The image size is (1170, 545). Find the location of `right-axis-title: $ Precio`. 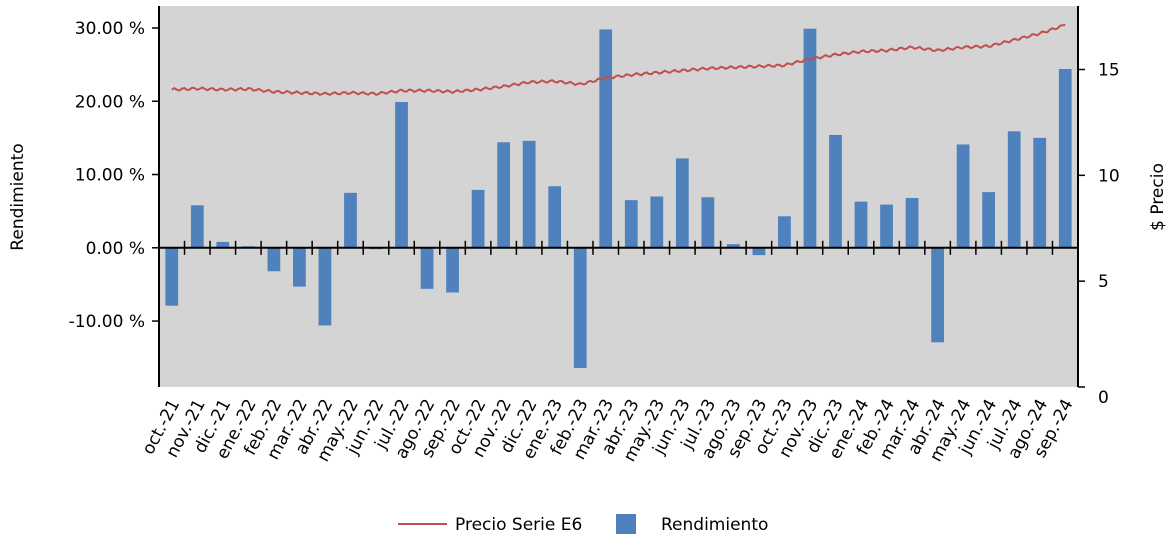

right-axis-title: $ Precio is located at coordinates (1158, 197).